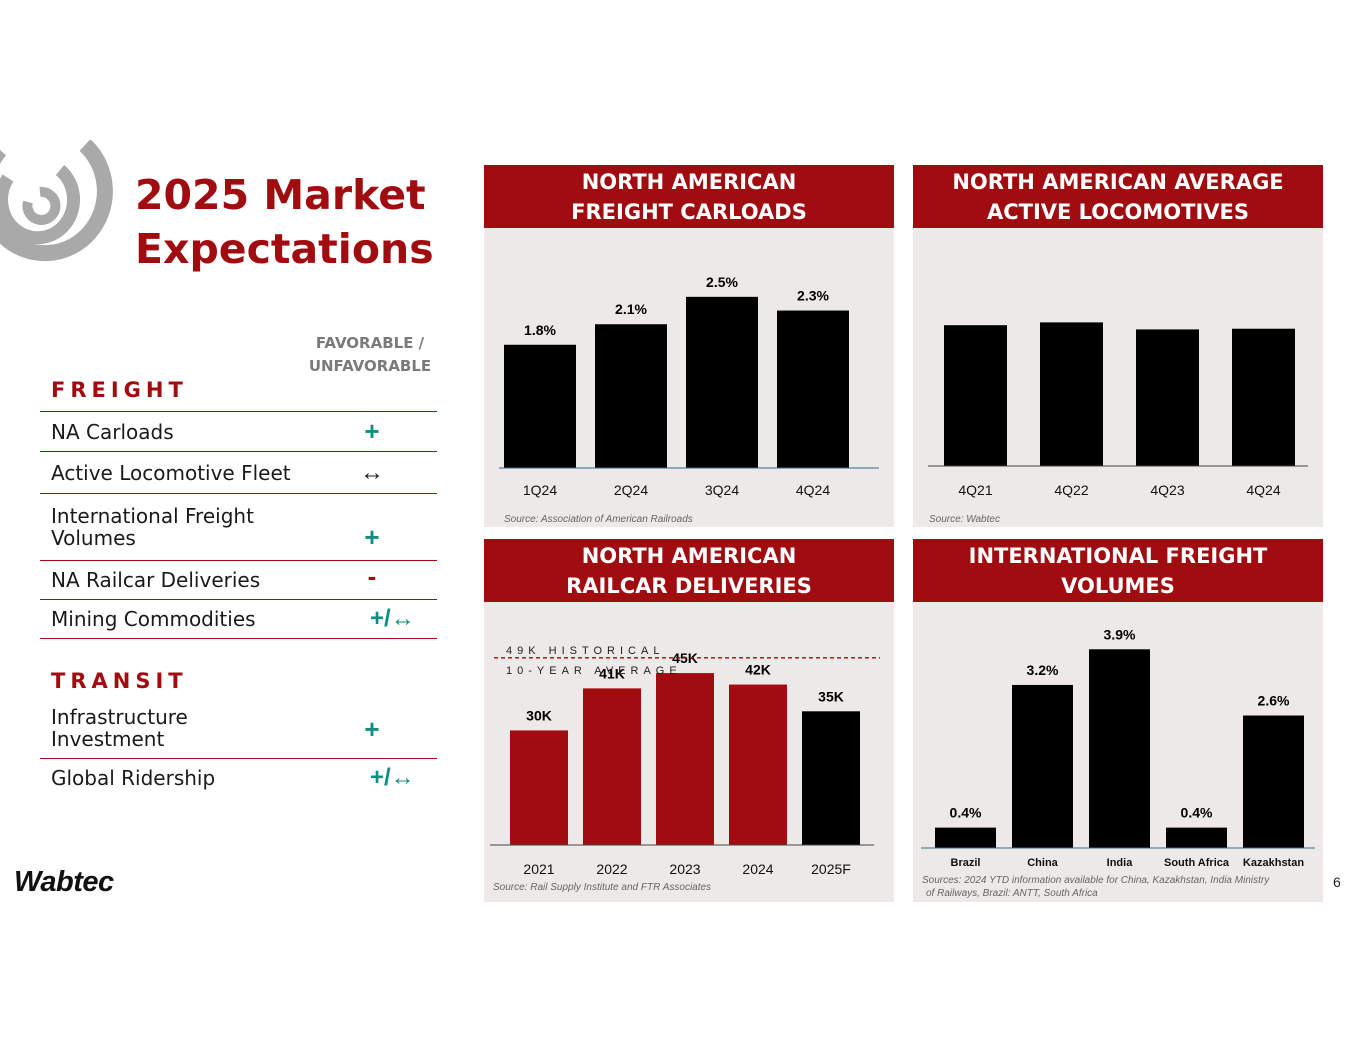  I want to click on fav-header-line-1: FAVORABLE /, so click(370, 343).